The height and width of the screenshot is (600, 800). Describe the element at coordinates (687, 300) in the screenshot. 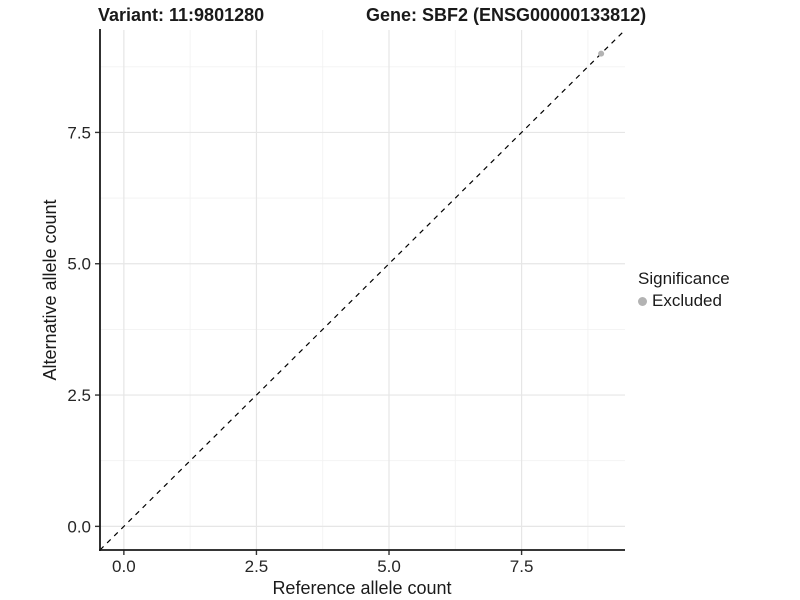

I see `legend-entry-label: Excluded` at that location.